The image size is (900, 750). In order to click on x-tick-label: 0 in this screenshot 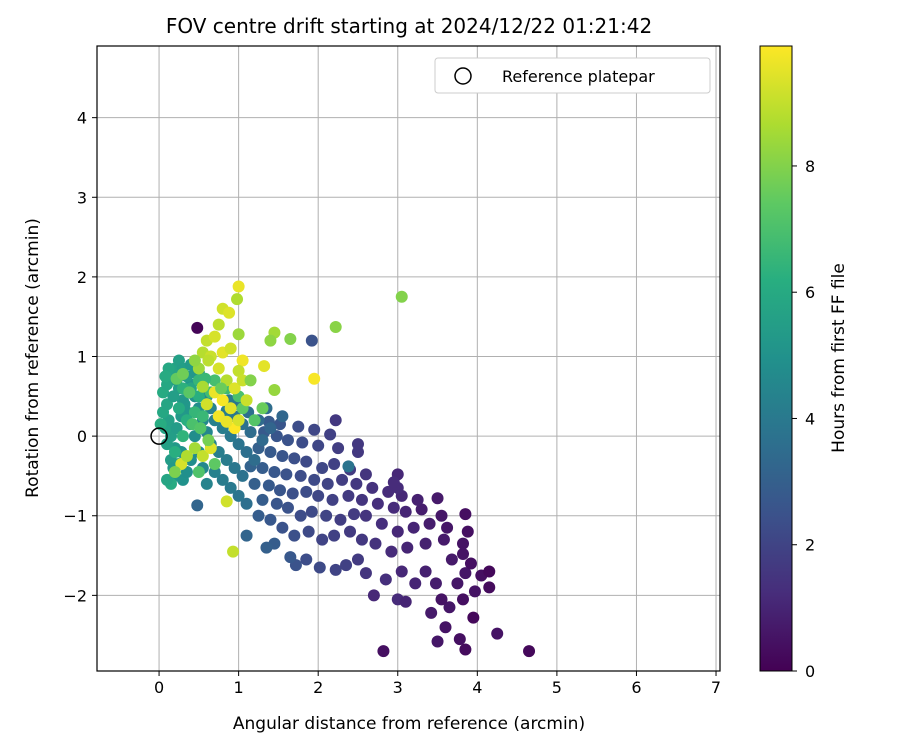, I will do `click(159, 687)`.